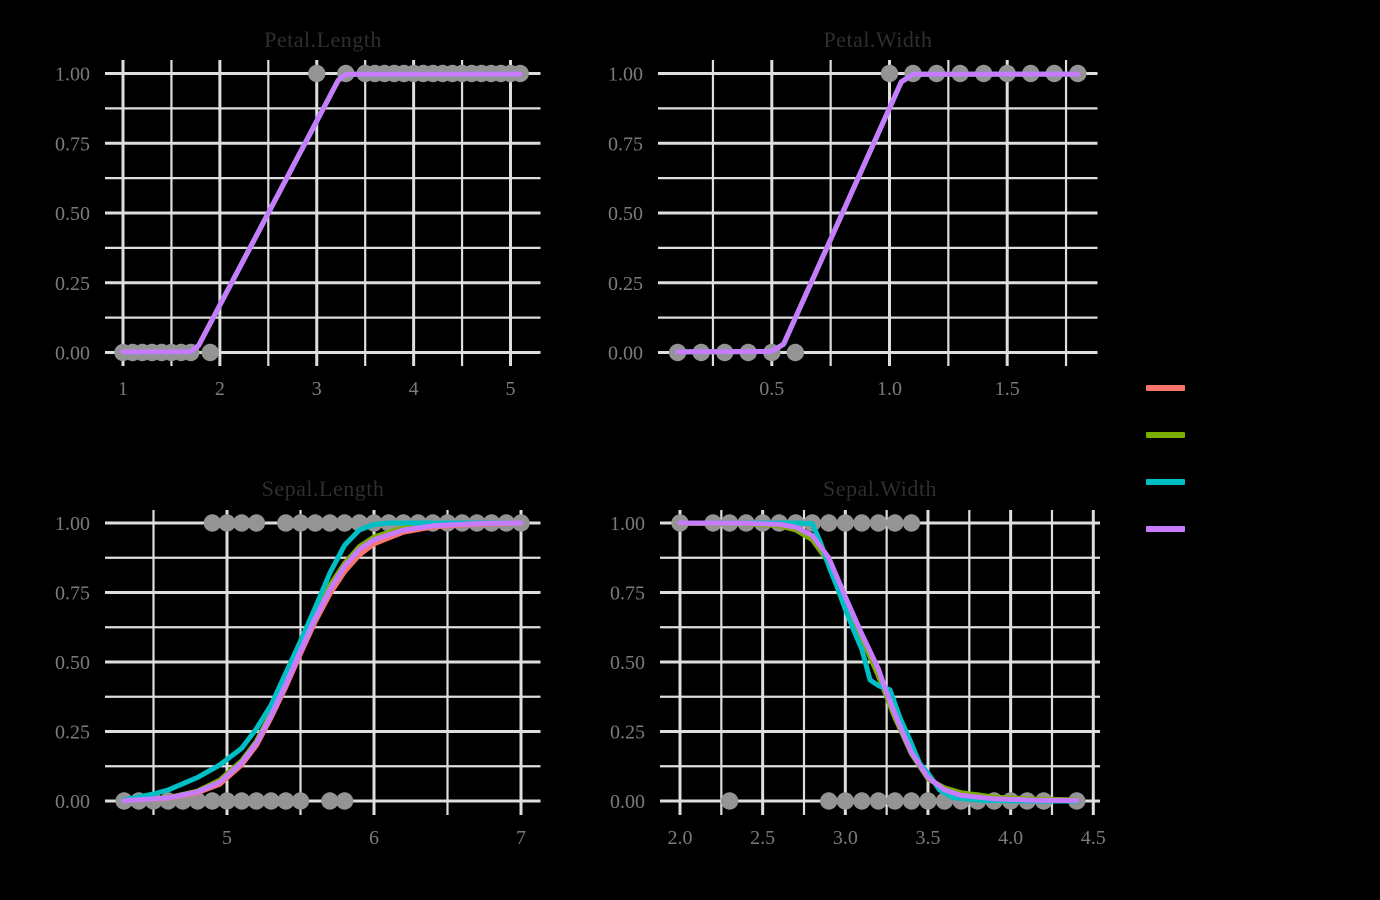  I want to click on x-tick-label: 4.5, so click(1093, 838).